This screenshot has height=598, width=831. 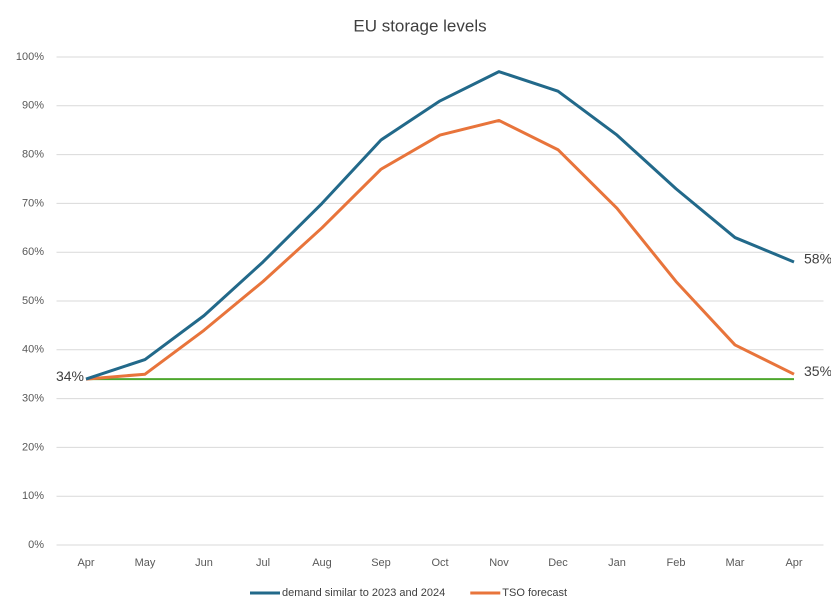 I want to click on y-tick-label: 50%, so click(x=33, y=301).